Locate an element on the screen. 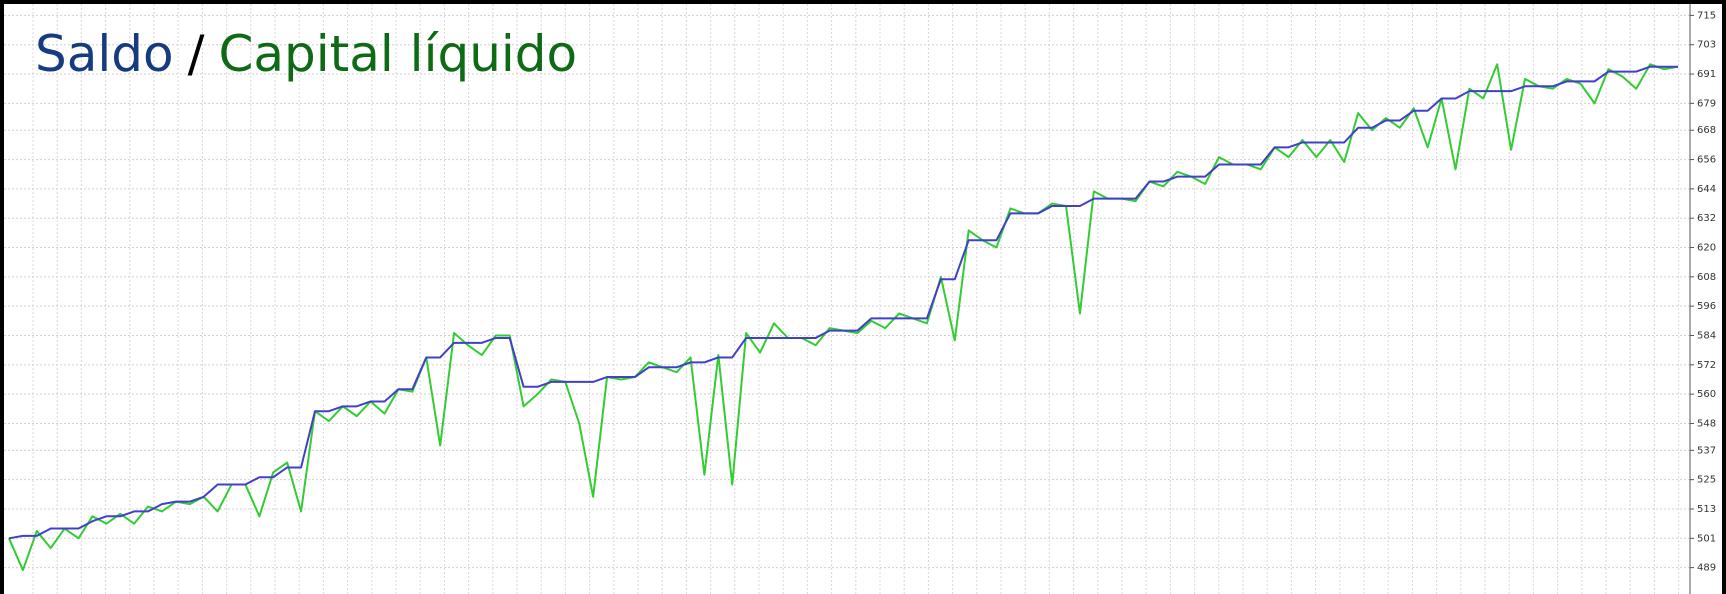 Image resolution: width=1726 pixels, height=594 pixels. title-equity: Capital líquido is located at coordinates (397, 54).